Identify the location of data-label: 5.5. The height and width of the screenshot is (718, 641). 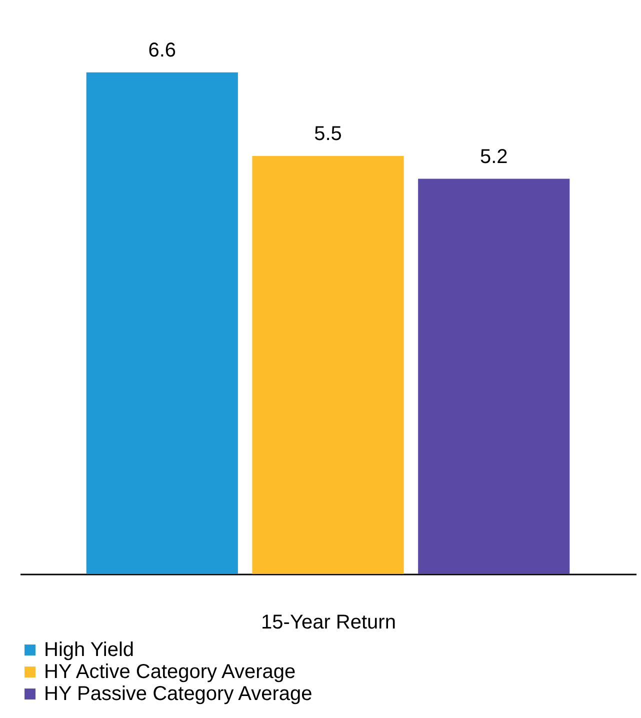
(328, 134).